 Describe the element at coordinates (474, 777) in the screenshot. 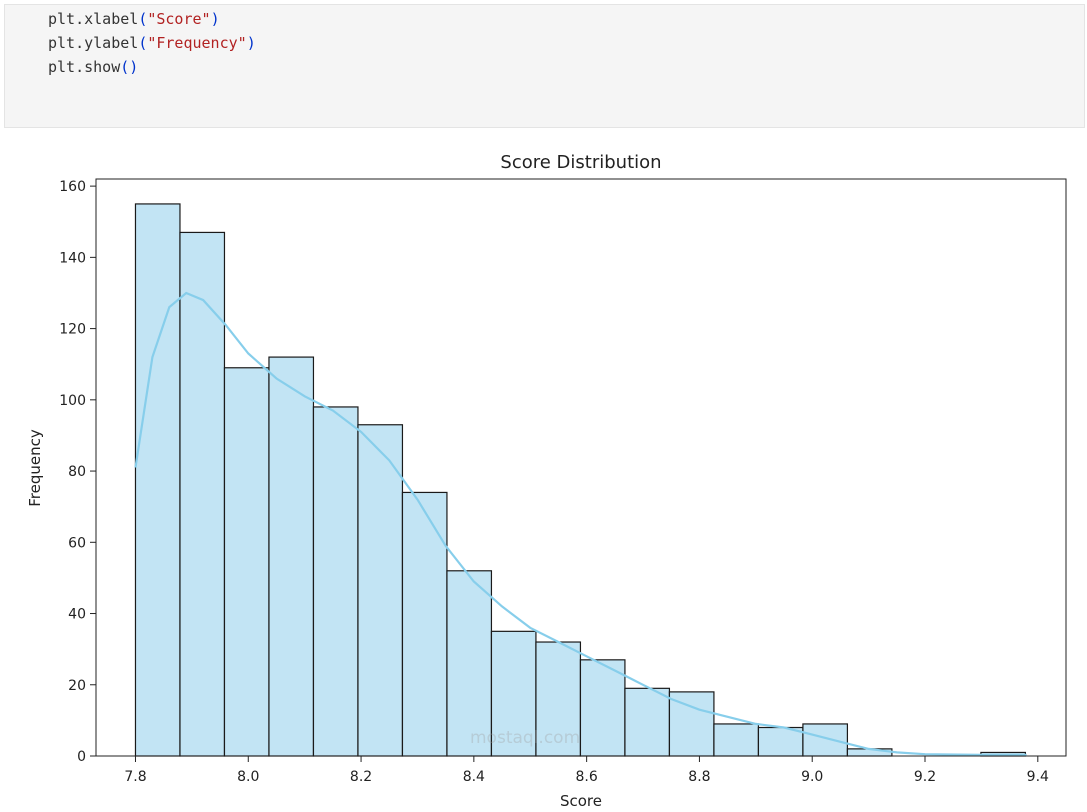

I see `x-tick-label: 8.4` at that location.